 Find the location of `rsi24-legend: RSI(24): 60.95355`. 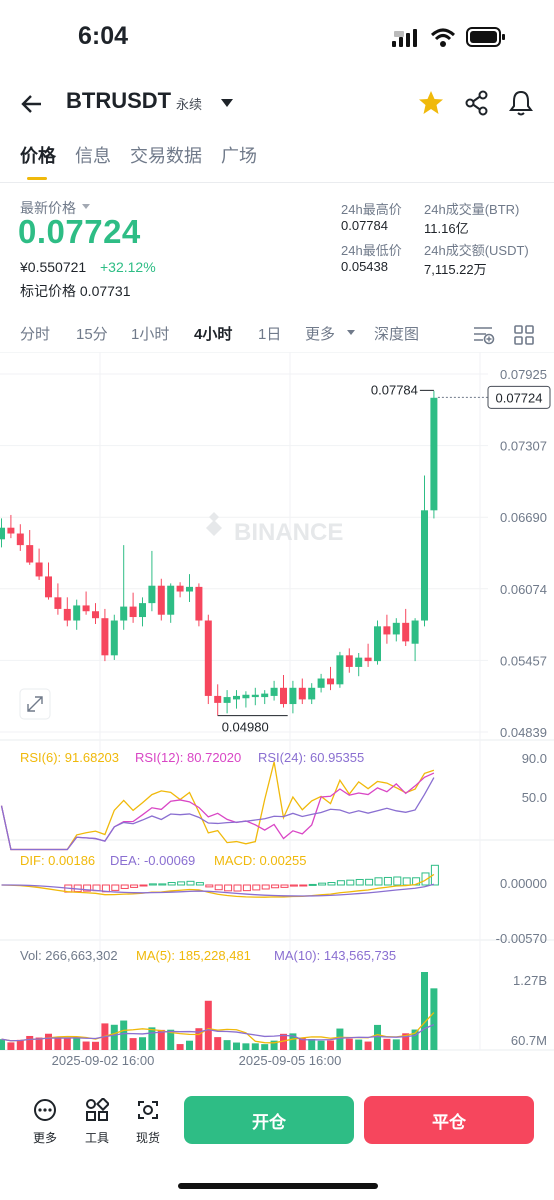

rsi24-legend: RSI(24): 60.95355 is located at coordinates (311, 757).